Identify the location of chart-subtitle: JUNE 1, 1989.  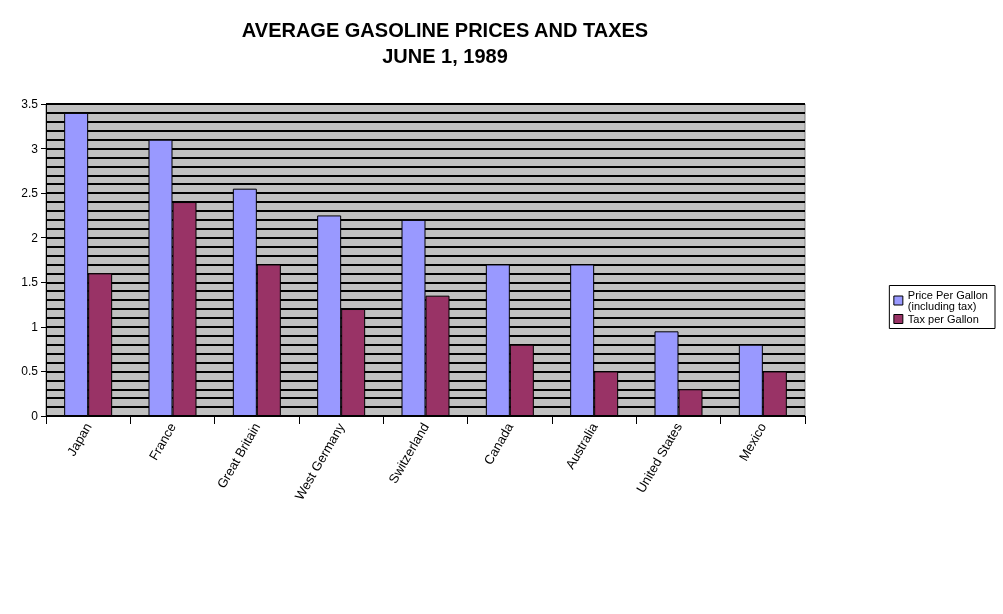
(445, 56).